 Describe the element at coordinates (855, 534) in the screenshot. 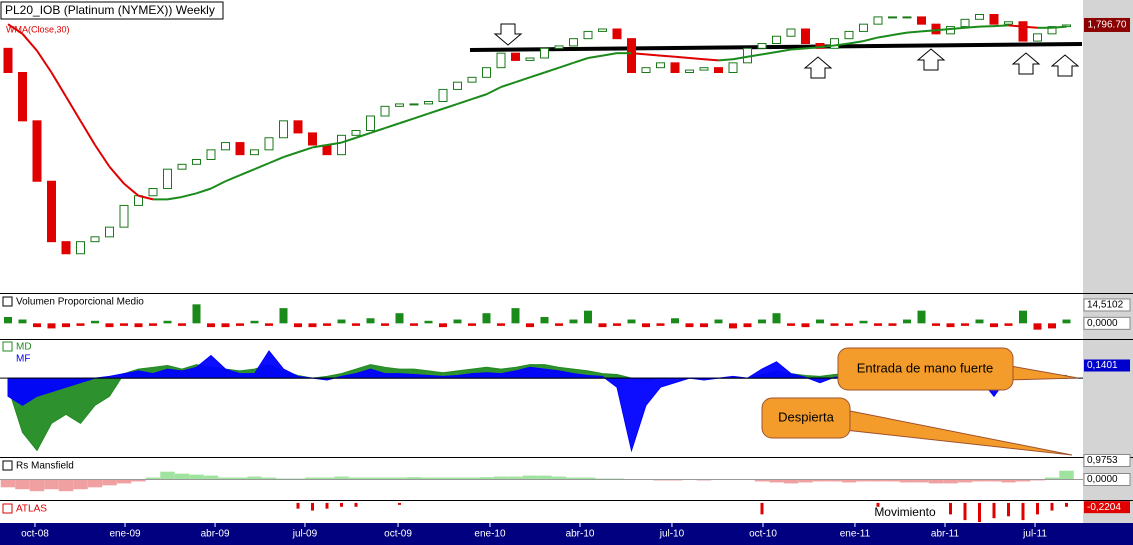

I see `x-tick-label: ene-11` at that location.